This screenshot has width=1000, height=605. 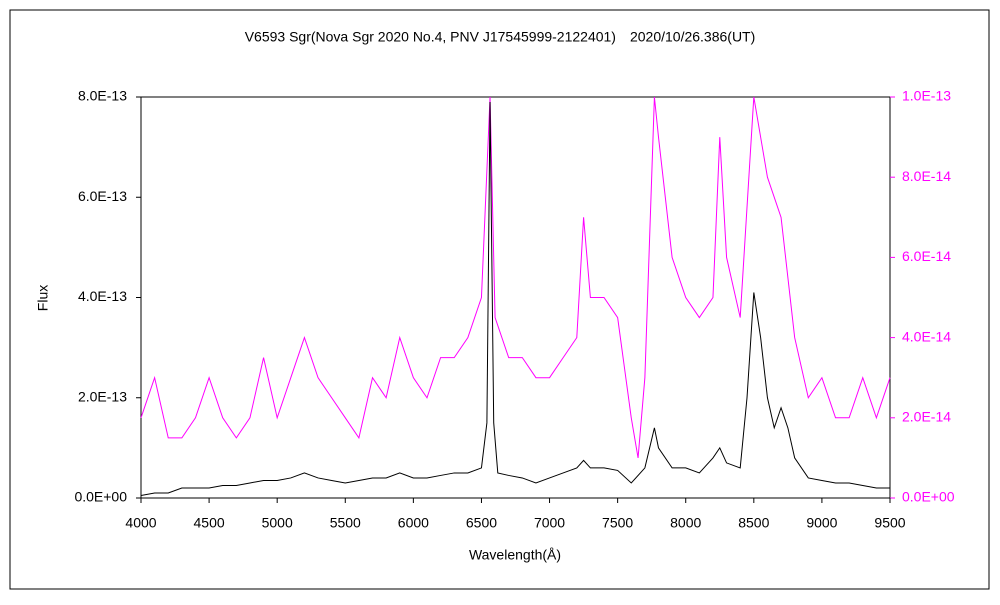 What do you see at coordinates (345, 523) in the screenshot?
I see `x-tick-label: 5500` at bounding box center [345, 523].